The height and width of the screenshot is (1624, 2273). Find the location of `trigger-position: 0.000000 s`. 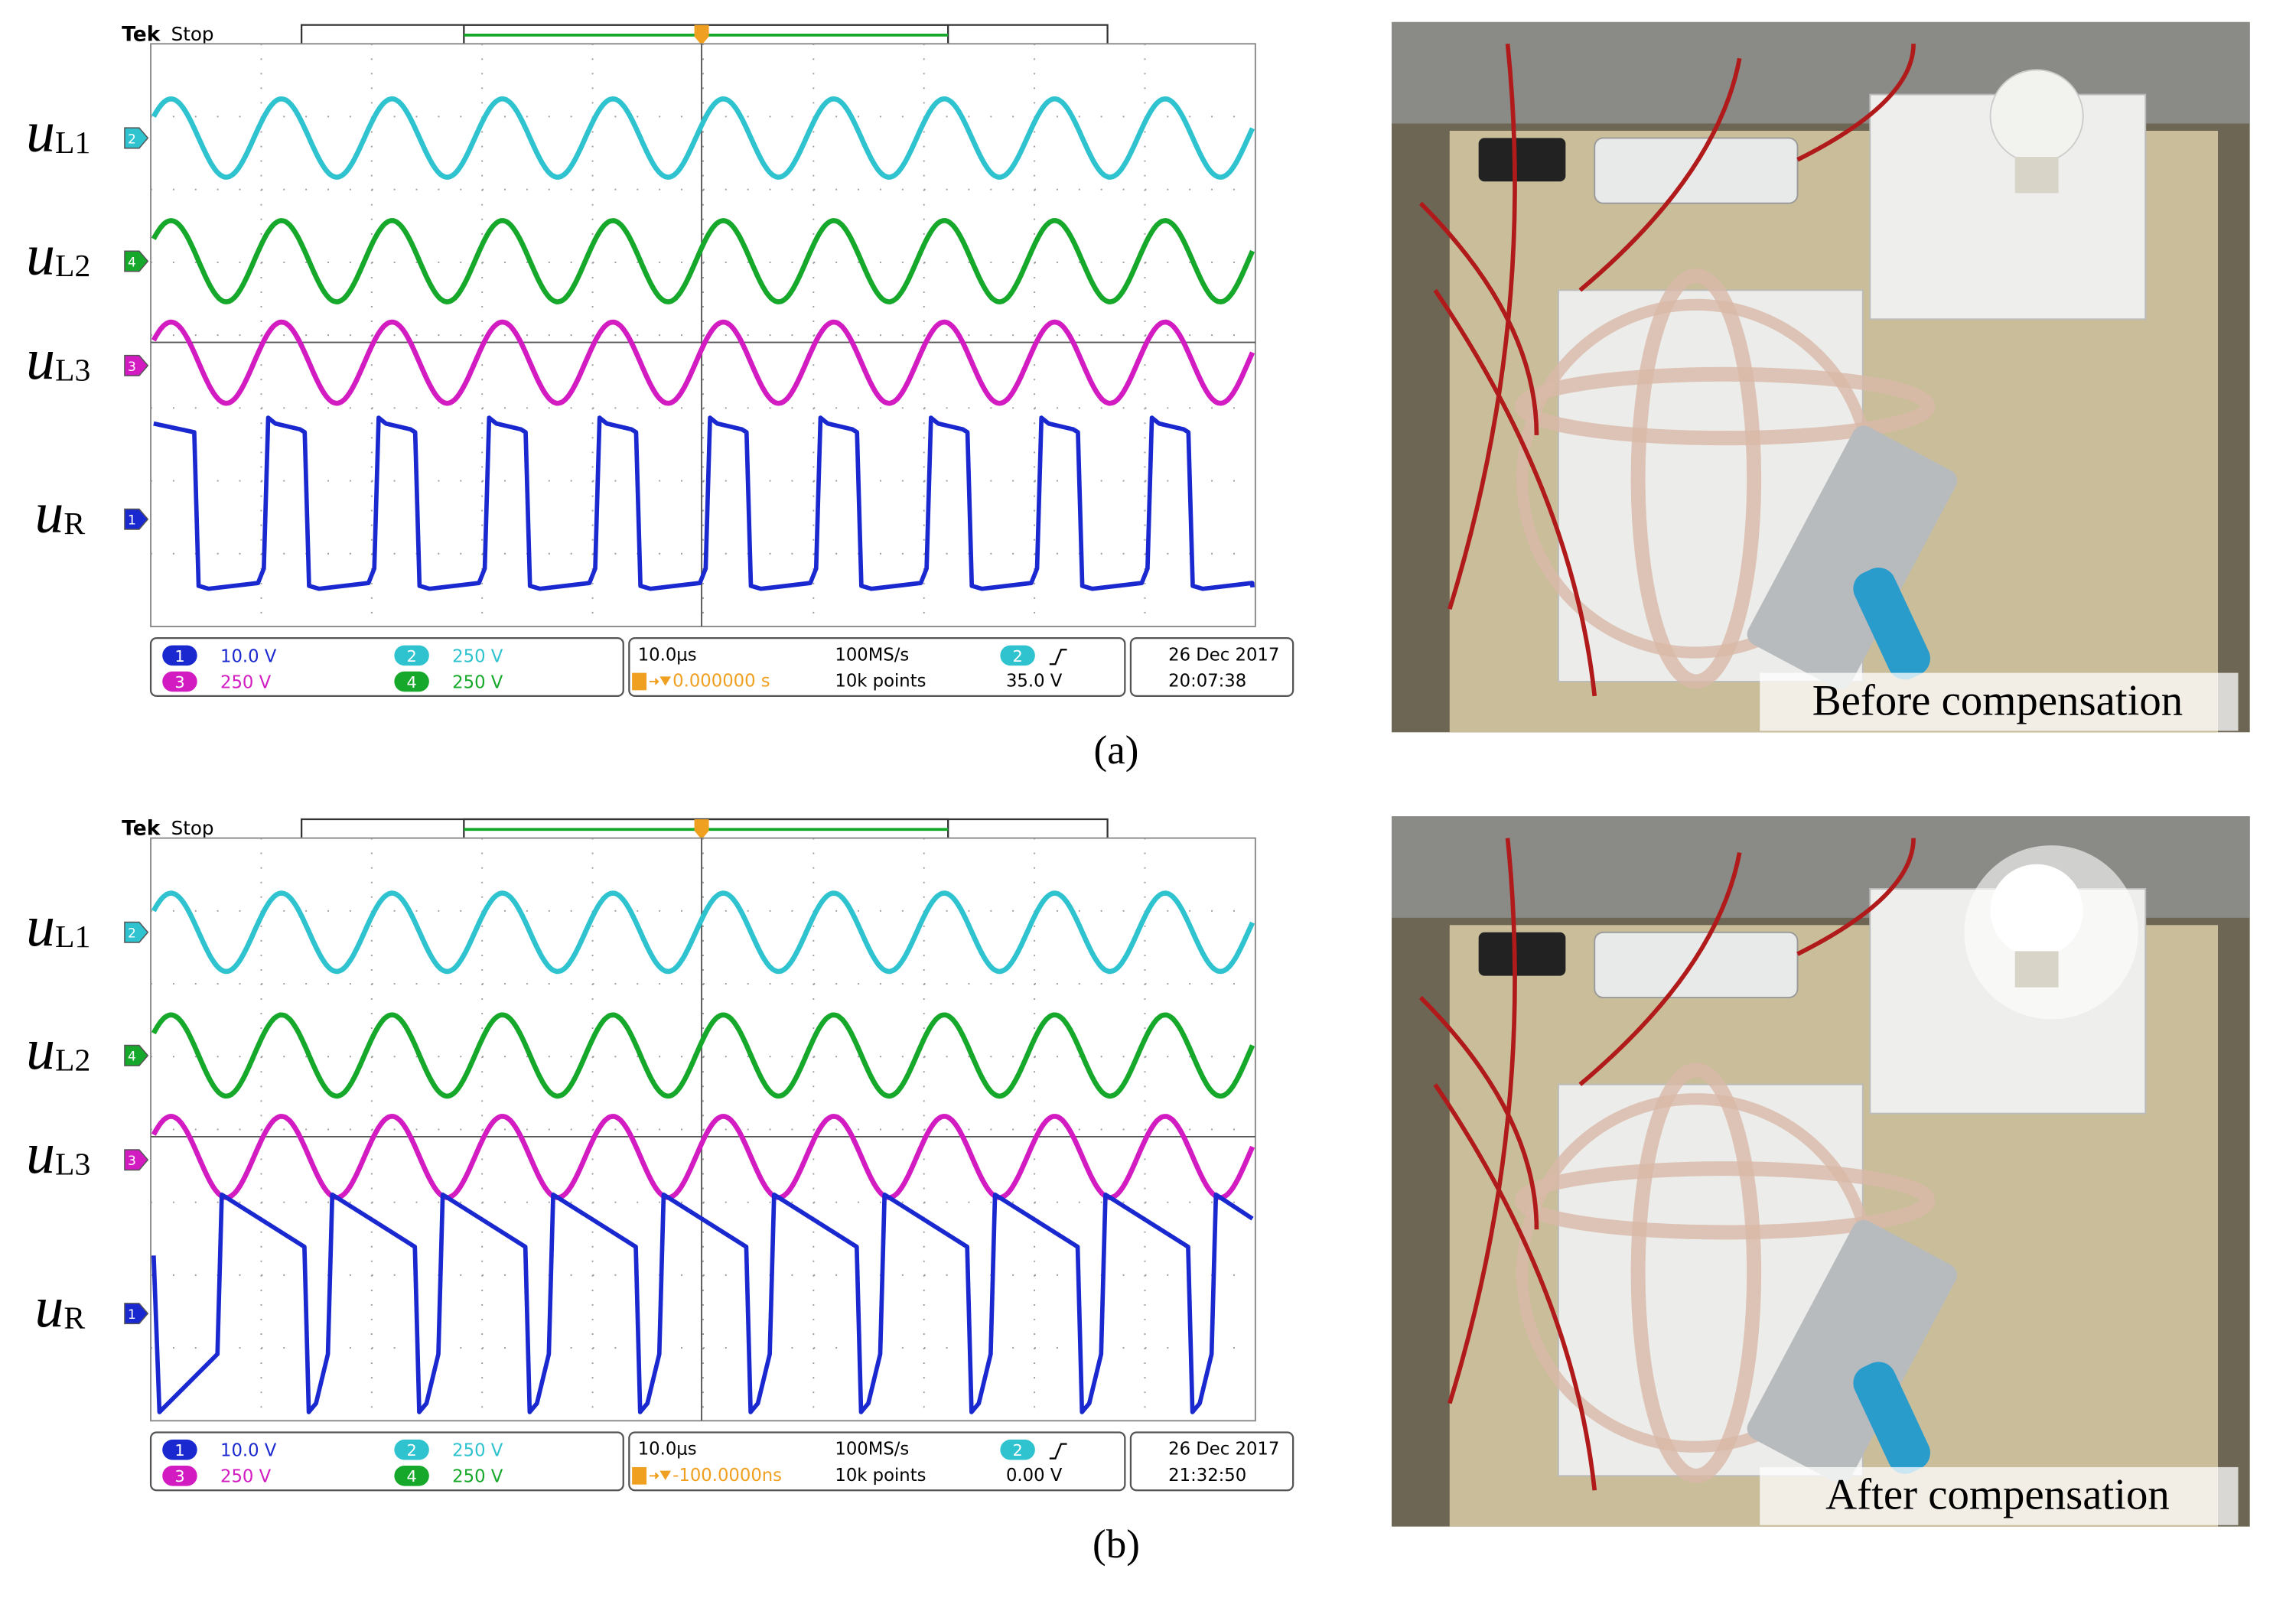

trigger-position: 0.000000 s is located at coordinates (721, 681).